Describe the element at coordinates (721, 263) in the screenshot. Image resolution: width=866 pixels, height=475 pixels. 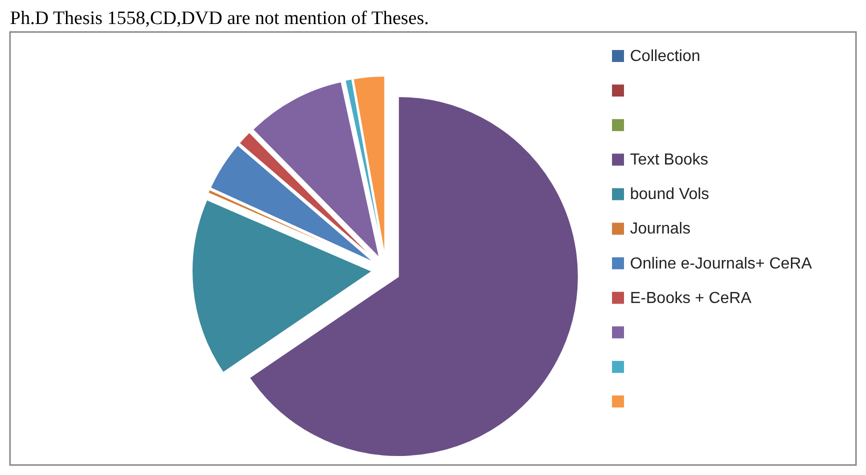
I see `legend-label: Online e-Journals+ CeRA` at that location.